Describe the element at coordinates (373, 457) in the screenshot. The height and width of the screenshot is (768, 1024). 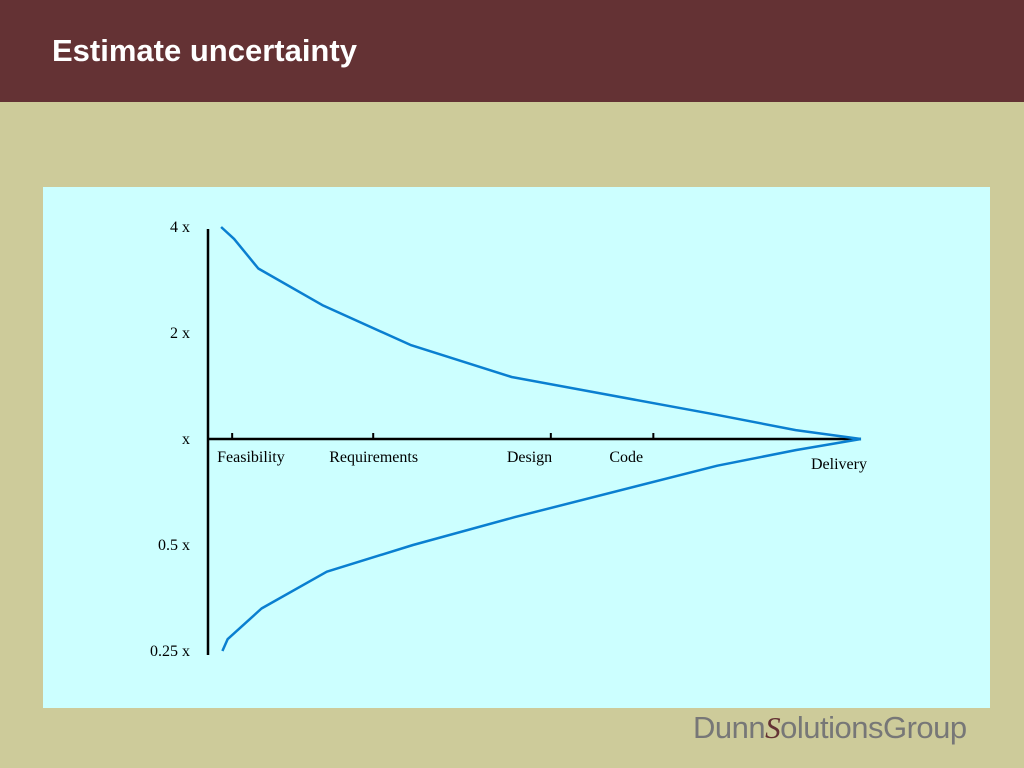
I see `x-tick-label: Requirements` at that location.